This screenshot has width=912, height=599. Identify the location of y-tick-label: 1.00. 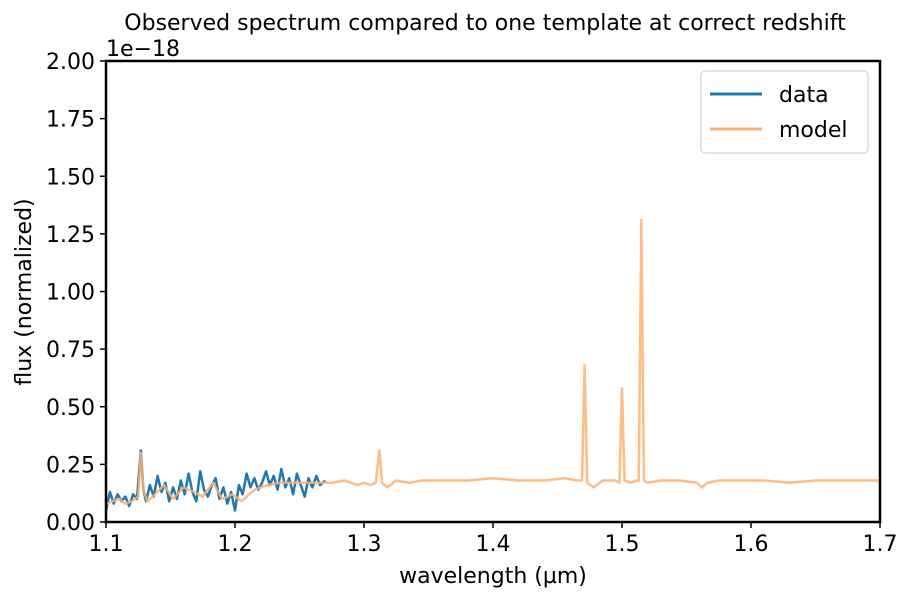
(70, 293).